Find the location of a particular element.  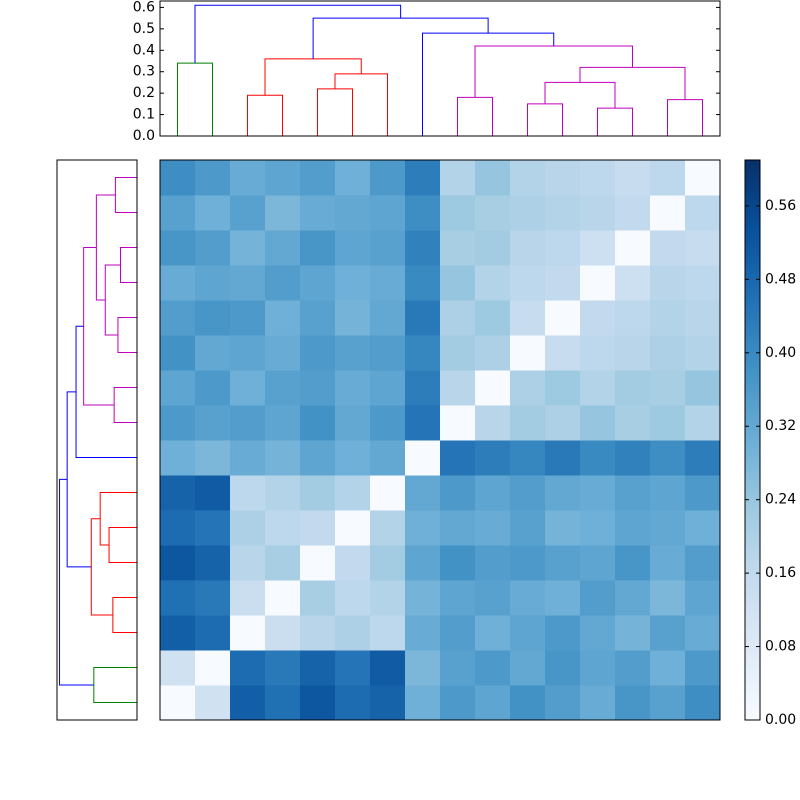

dendrogram-frame is located at coordinates (97, 440).